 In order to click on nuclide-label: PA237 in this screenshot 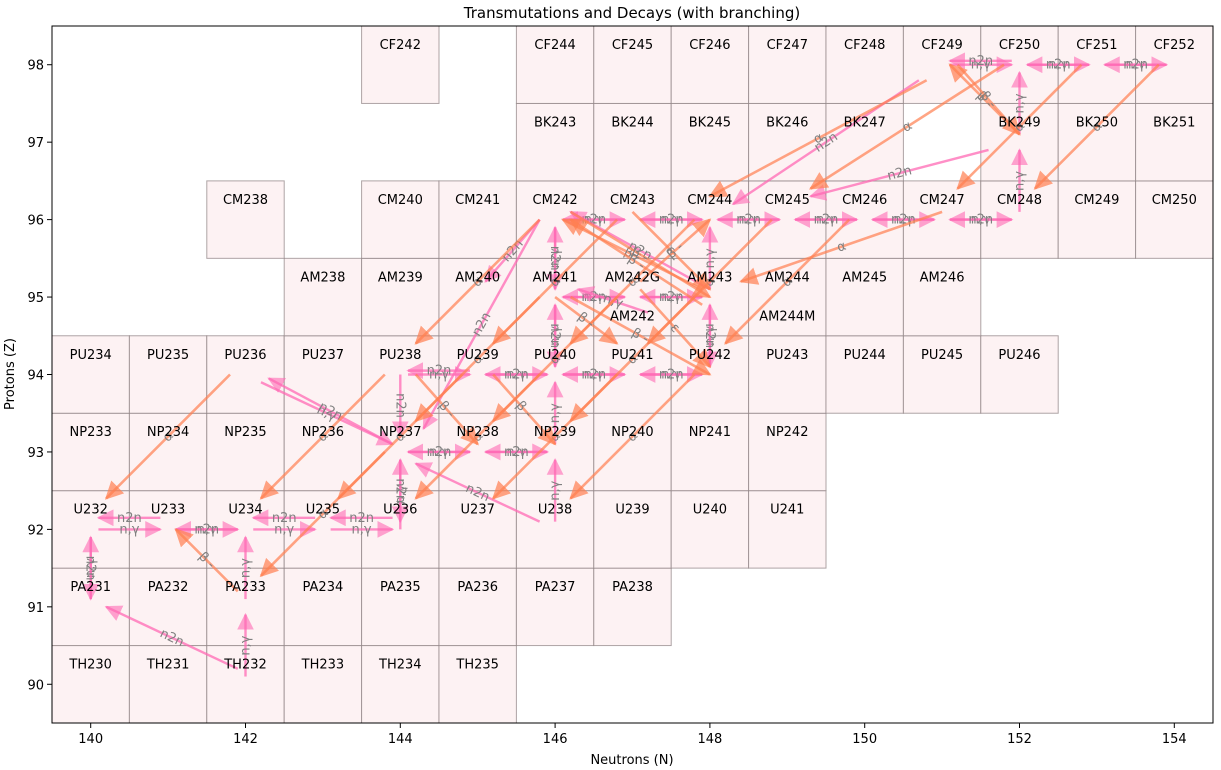, I will do `click(555, 587)`.